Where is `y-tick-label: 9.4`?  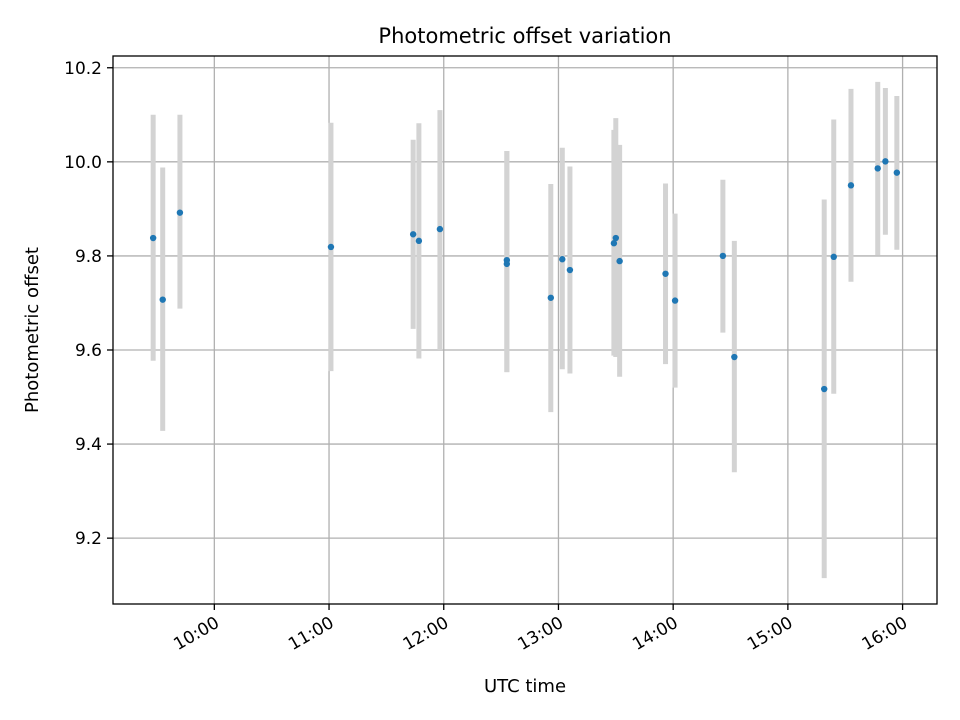
y-tick-label: 9.4 is located at coordinates (88, 445).